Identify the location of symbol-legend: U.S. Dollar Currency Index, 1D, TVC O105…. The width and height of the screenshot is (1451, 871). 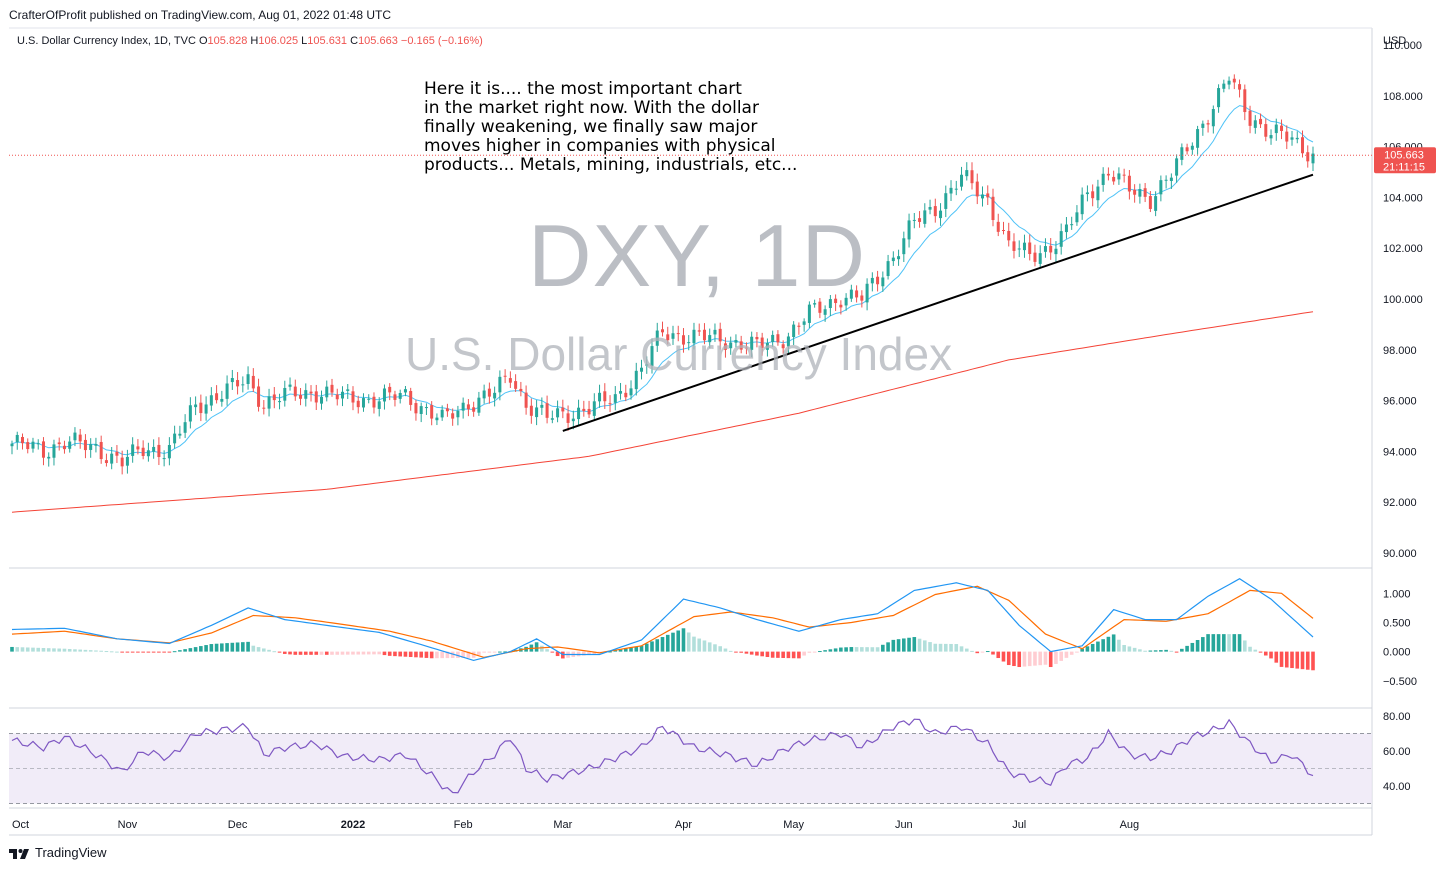
(250, 41).